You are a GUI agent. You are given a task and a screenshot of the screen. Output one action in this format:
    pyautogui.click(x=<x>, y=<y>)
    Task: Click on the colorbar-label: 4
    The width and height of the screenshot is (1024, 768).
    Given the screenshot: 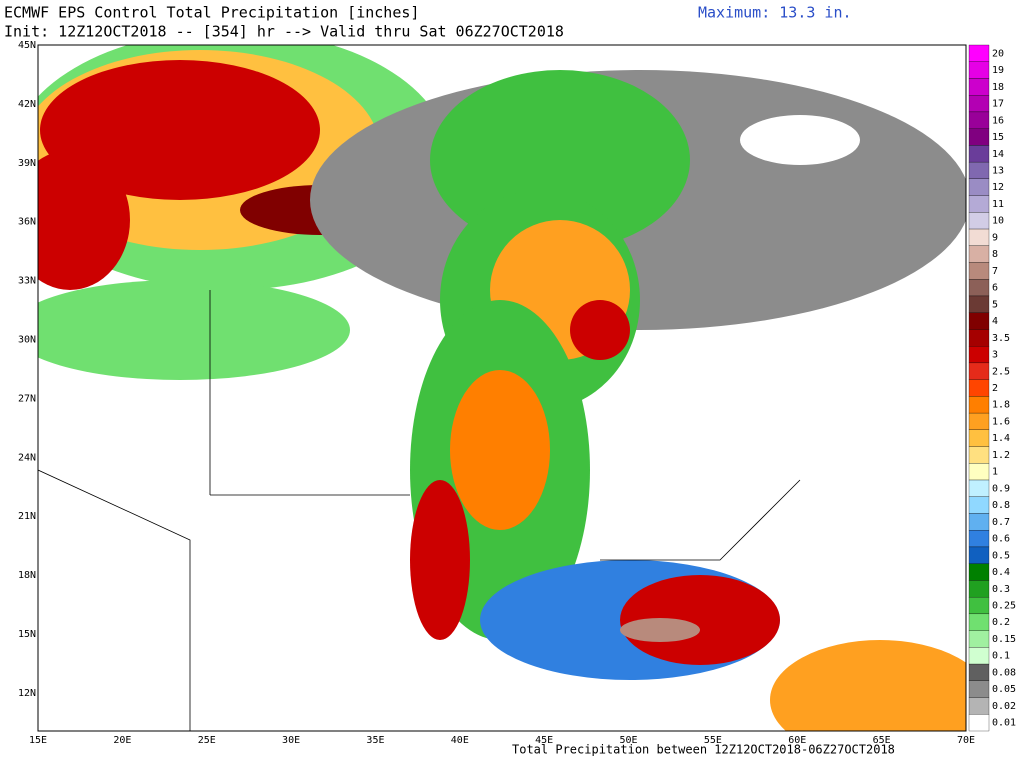 What is the action you would take?
    pyautogui.click(x=995, y=321)
    